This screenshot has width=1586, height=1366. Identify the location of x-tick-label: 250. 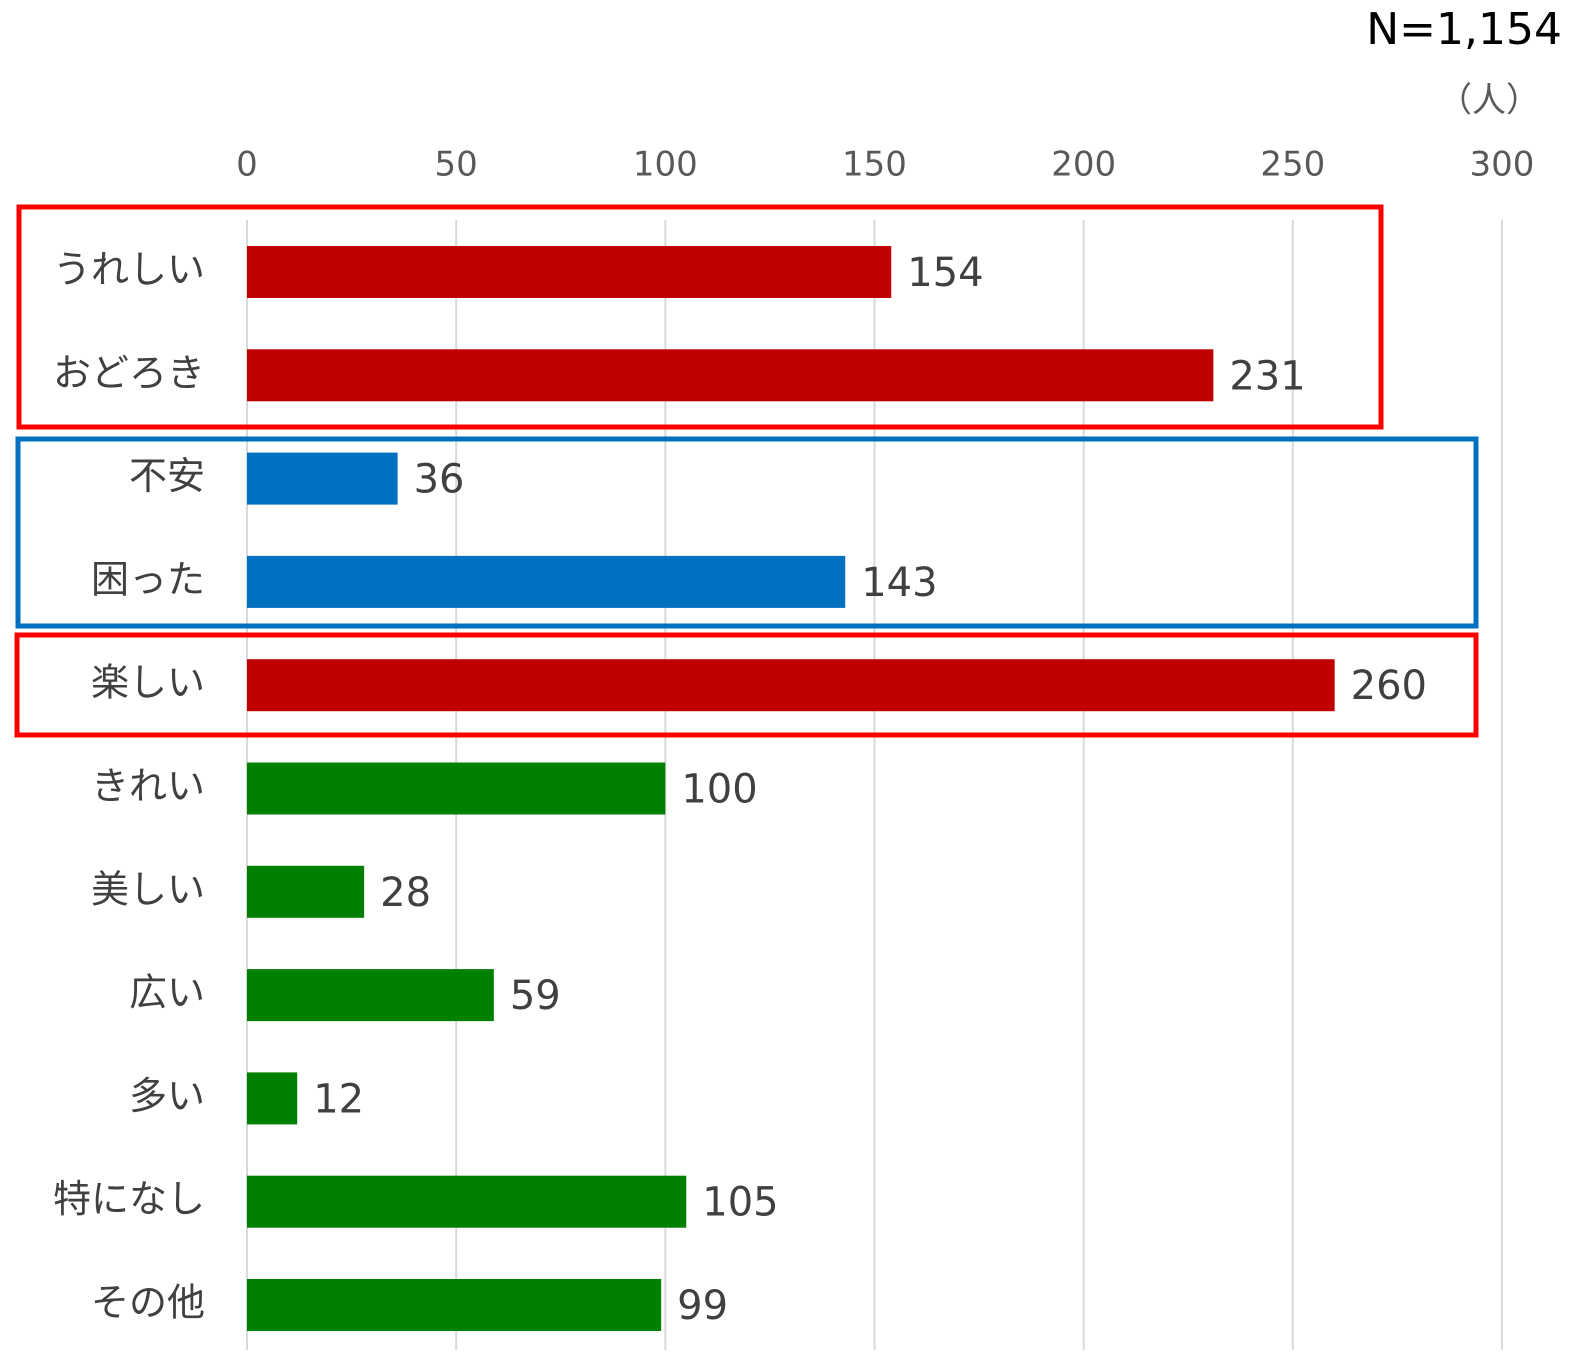
(1292, 165).